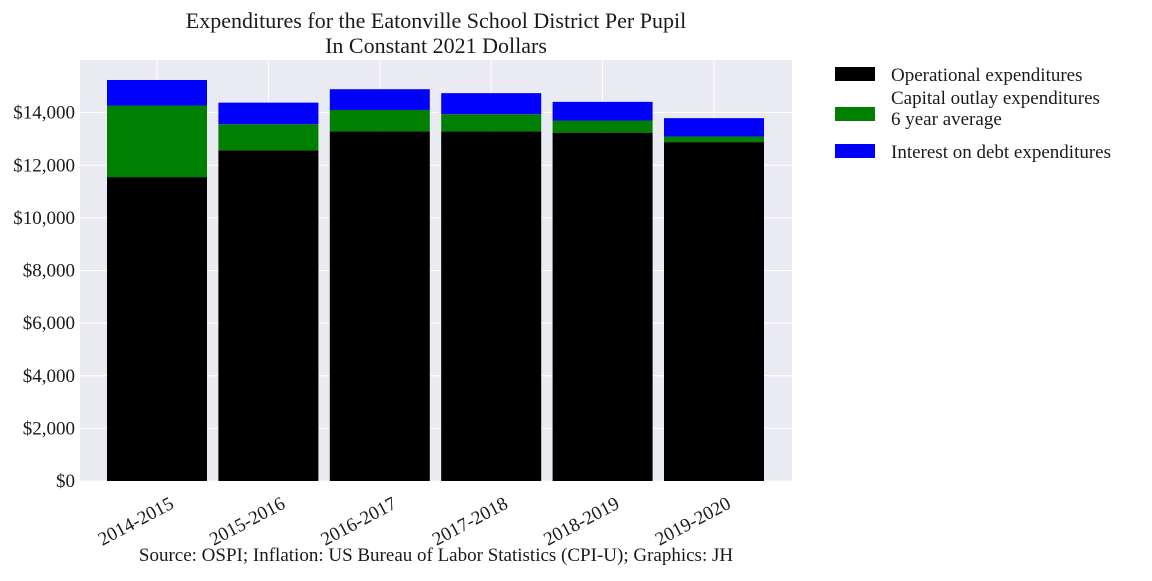 This screenshot has height=581, width=1152. I want to click on y-tick-label: $6,000, so click(49, 323).